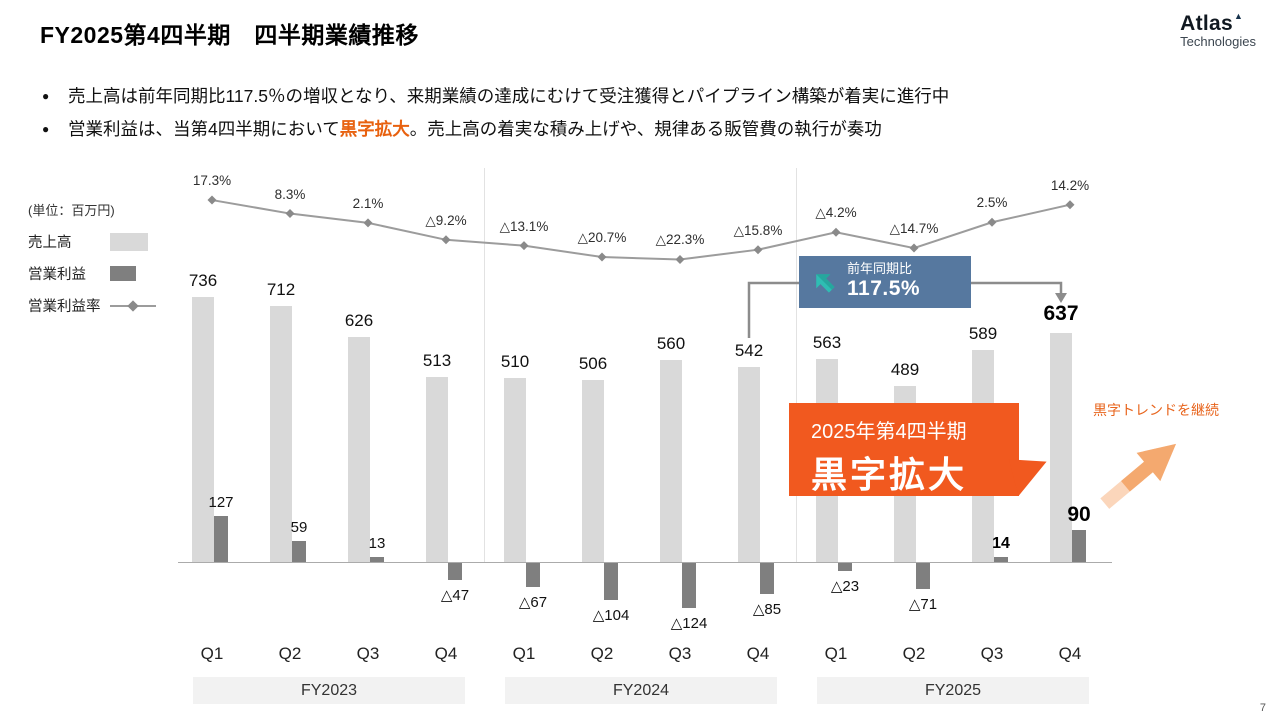 Image resolution: width=1280 pixels, height=720 pixels. What do you see at coordinates (602, 238) in the screenshot?
I see `margin-label: △20.7%` at bounding box center [602, 238].